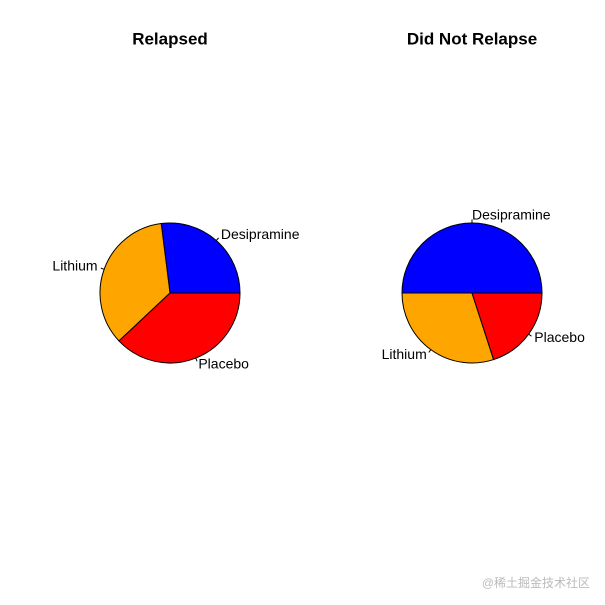 The image size is (605, 605). Describe the element at coordinates (472, 38) in the screenshot. I see `chart-title: Did Not Relapse` at that location.